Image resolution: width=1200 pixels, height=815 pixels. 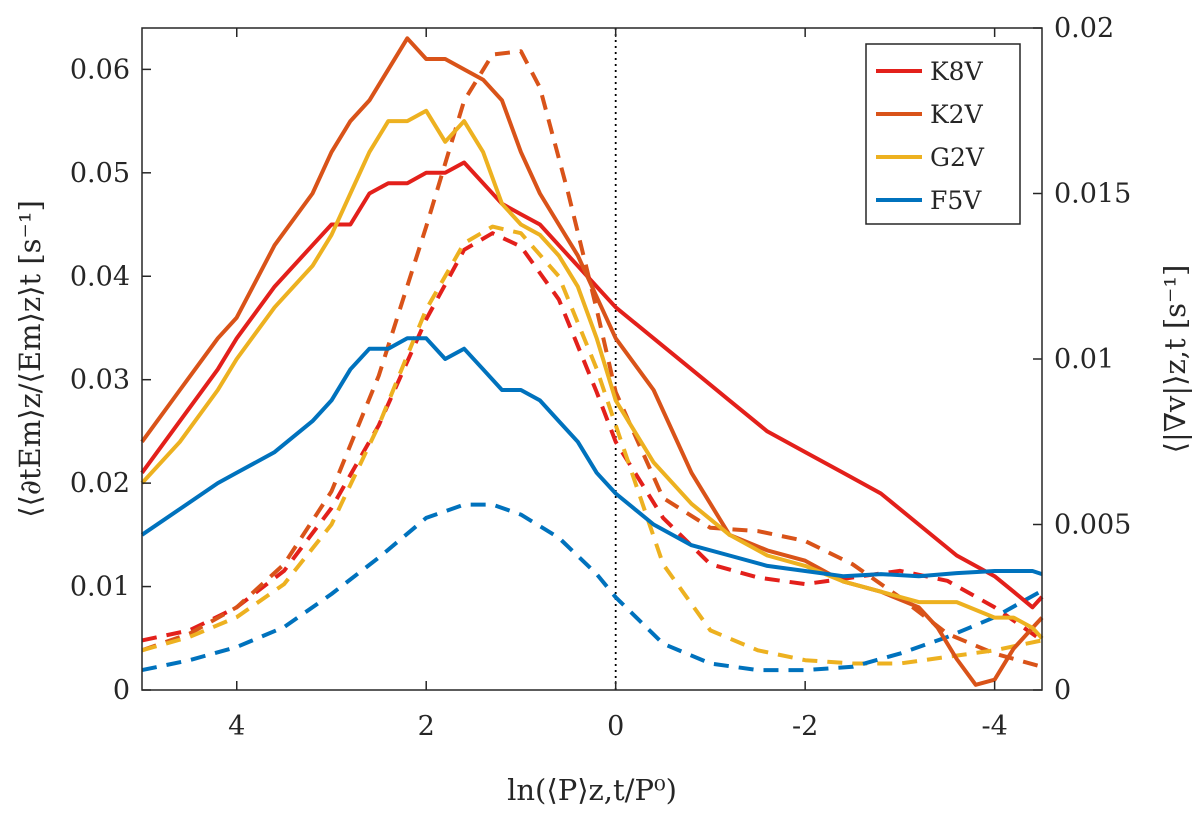 I want to click on y-left-tick-label: 0.02, so click(x=100, y=483).